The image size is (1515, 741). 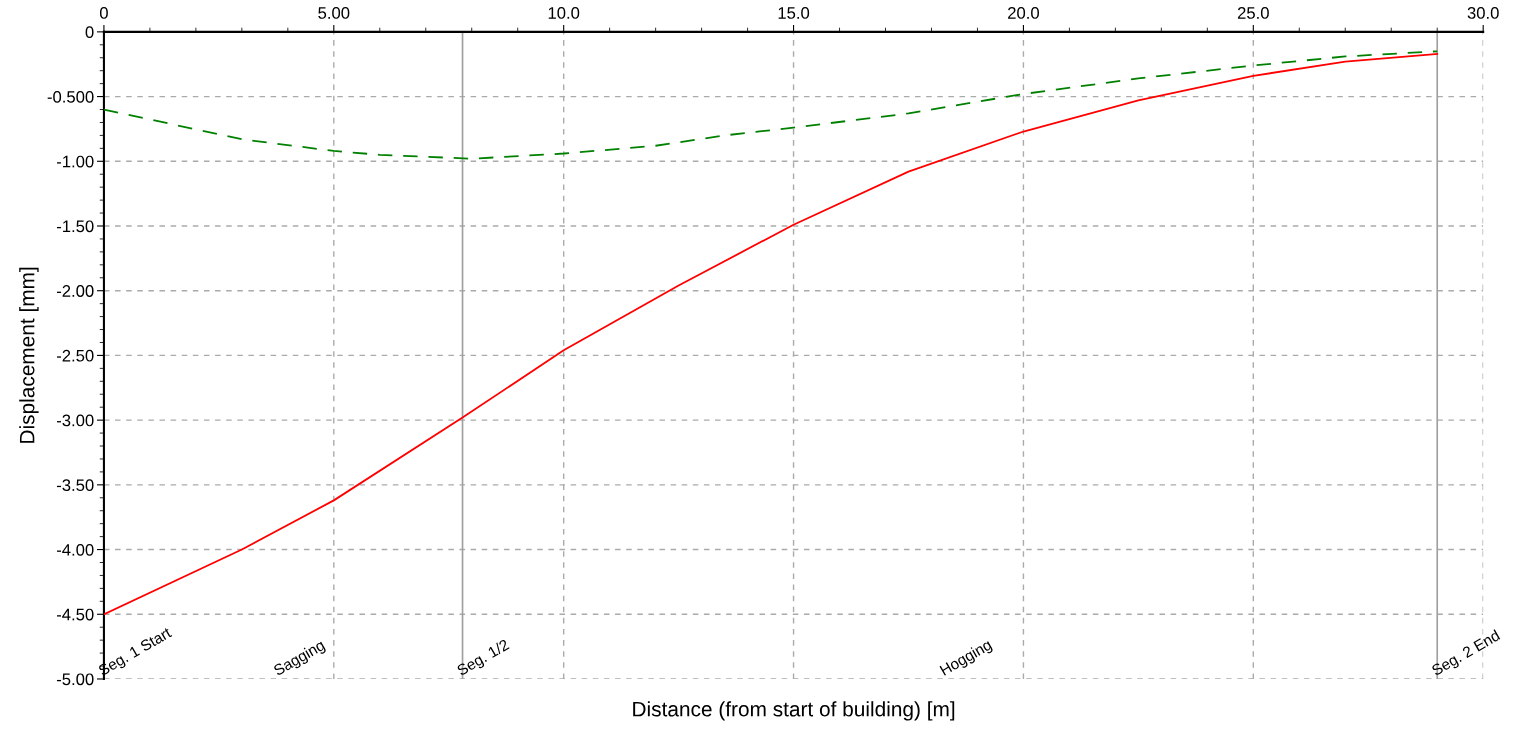 What do you see at coordinates (771, 105) in the screenshot?
I see `line-series` at bounding box center [771, 105].